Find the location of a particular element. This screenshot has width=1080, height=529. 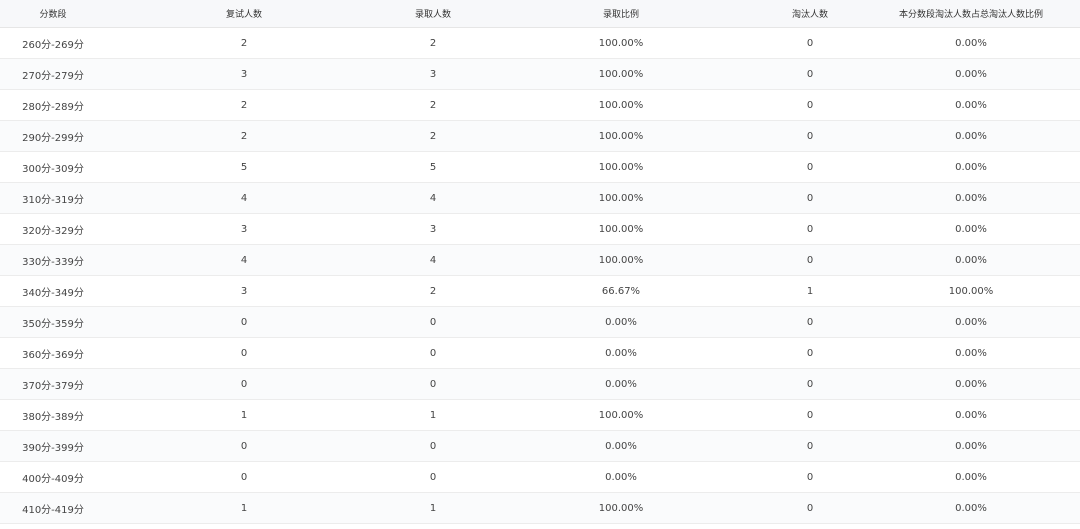

cell-score-range: 400分-409分 is located at coordinates (53, 479).